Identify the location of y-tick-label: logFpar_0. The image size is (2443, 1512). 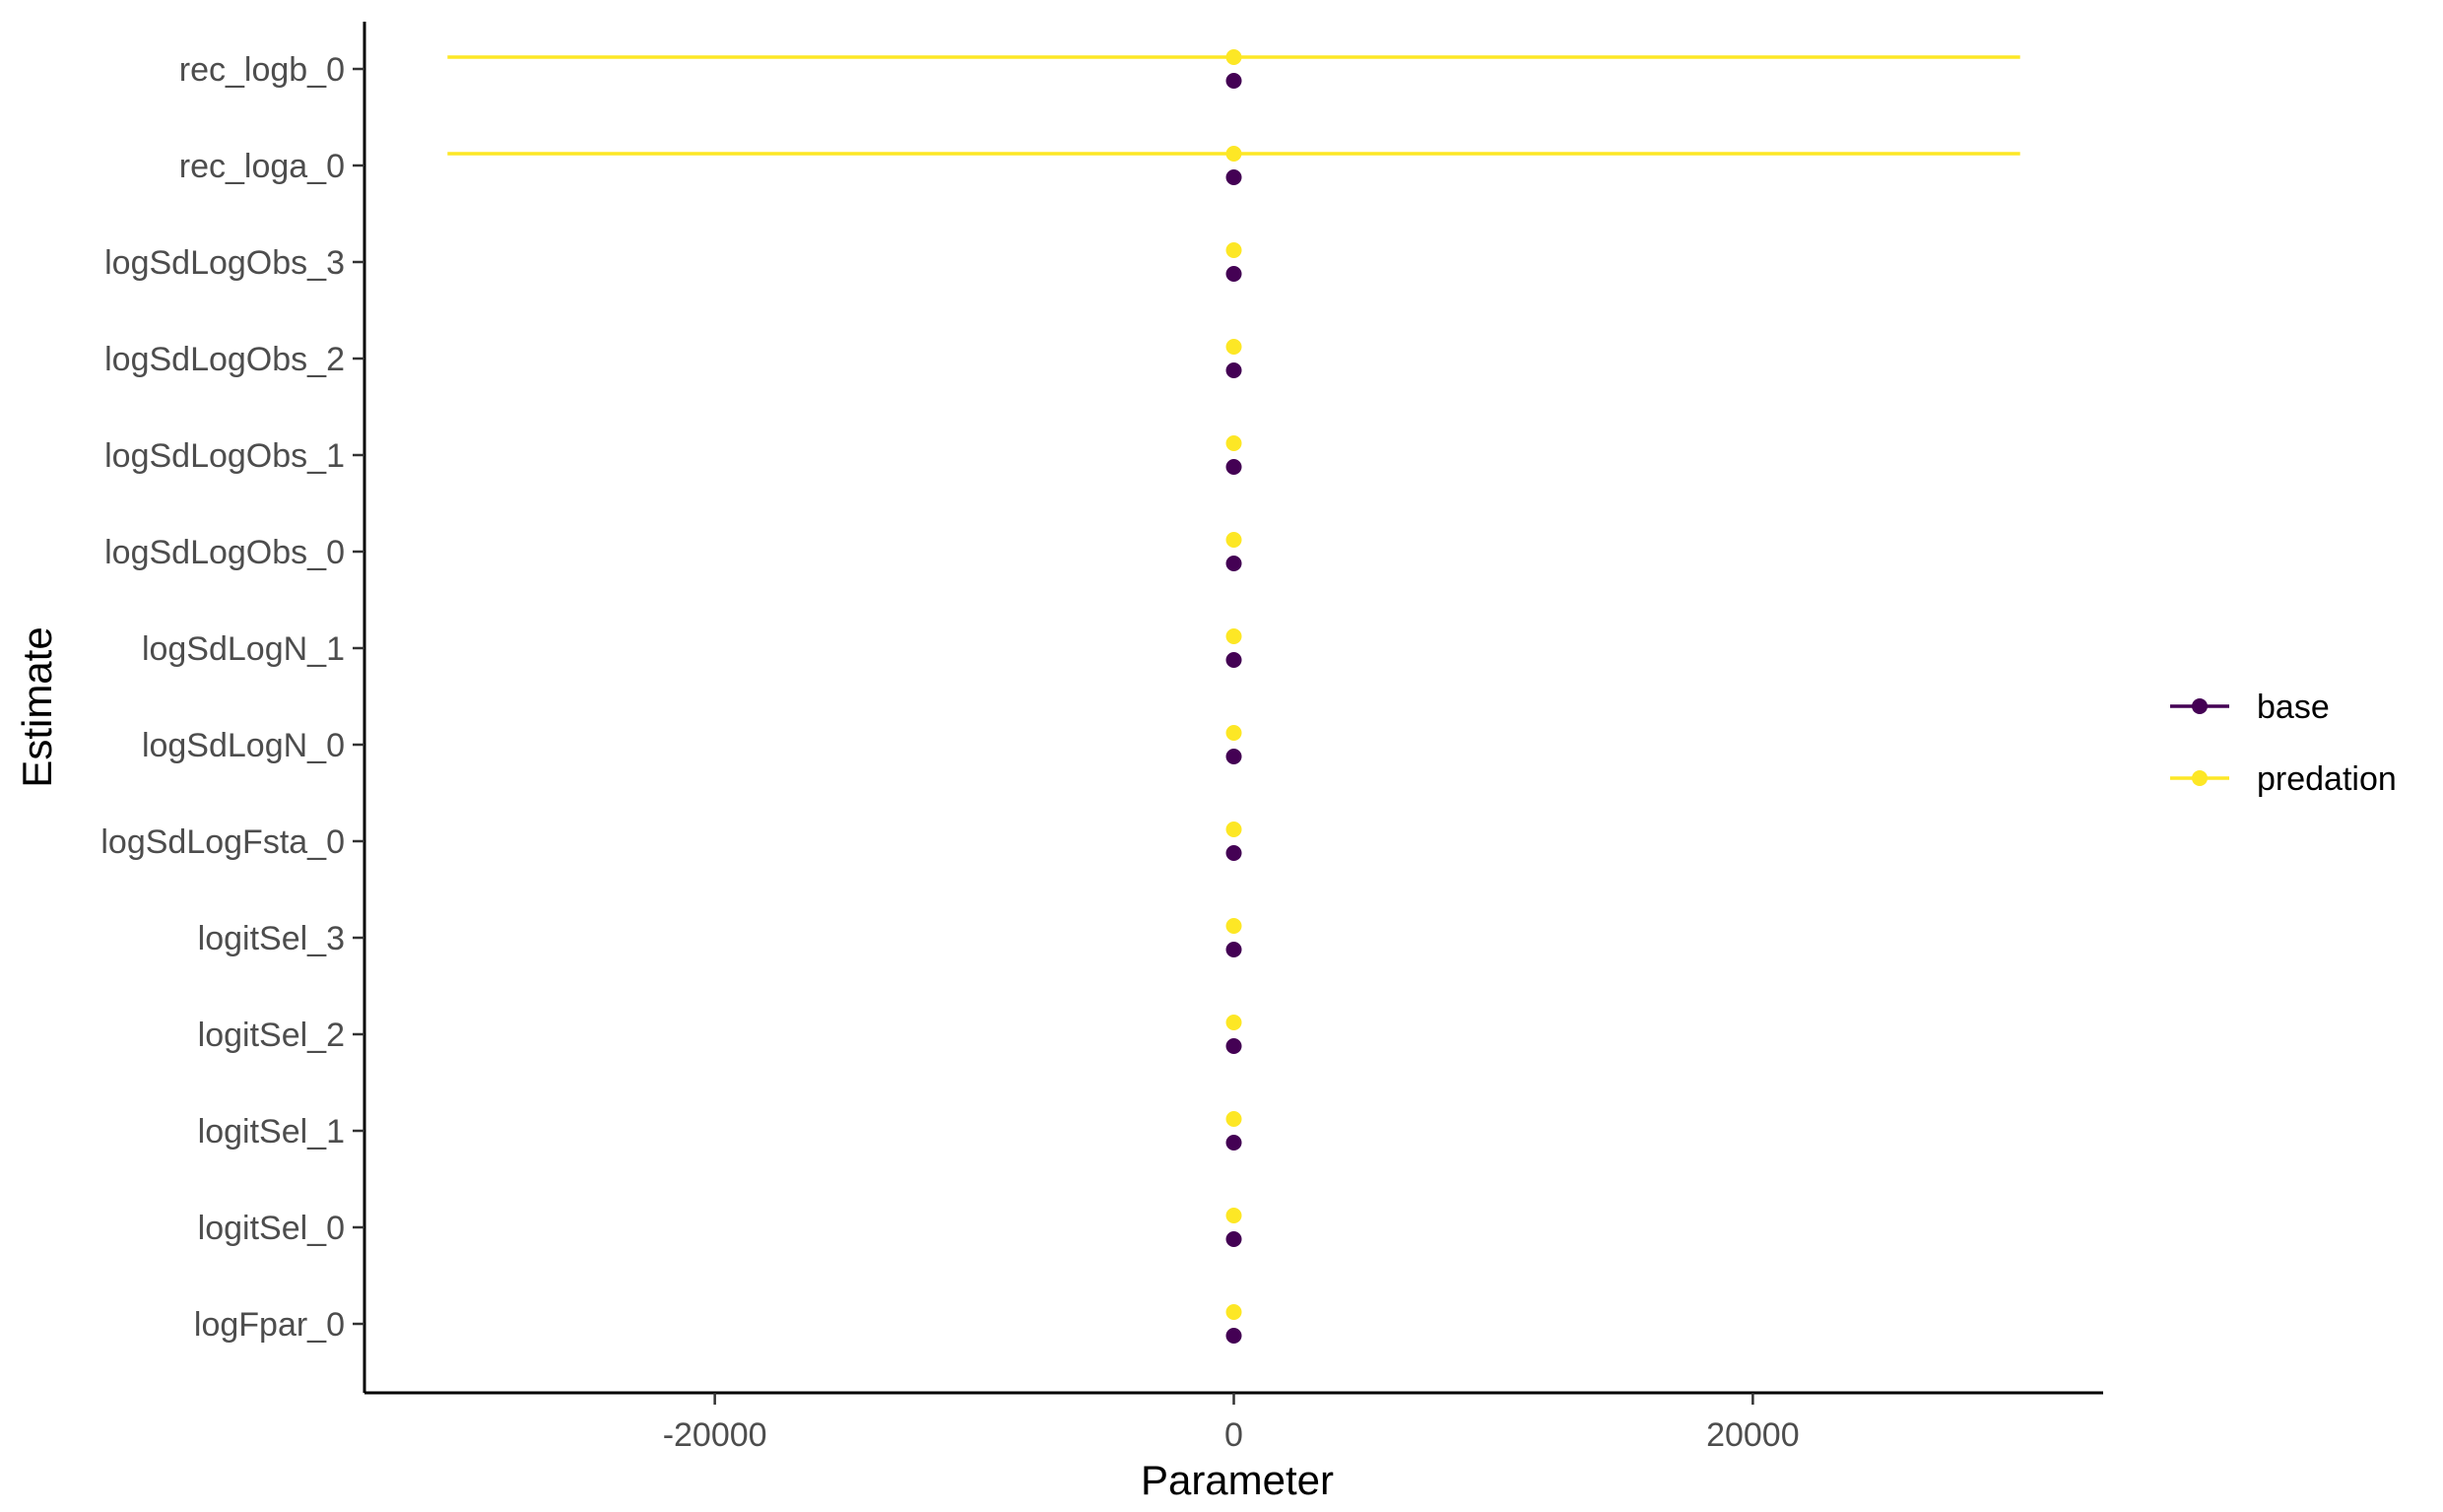
(269, 1325).